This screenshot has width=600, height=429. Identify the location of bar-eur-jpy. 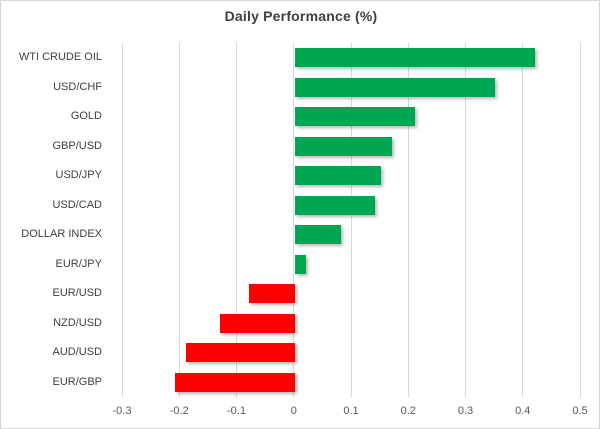
(300, 264).